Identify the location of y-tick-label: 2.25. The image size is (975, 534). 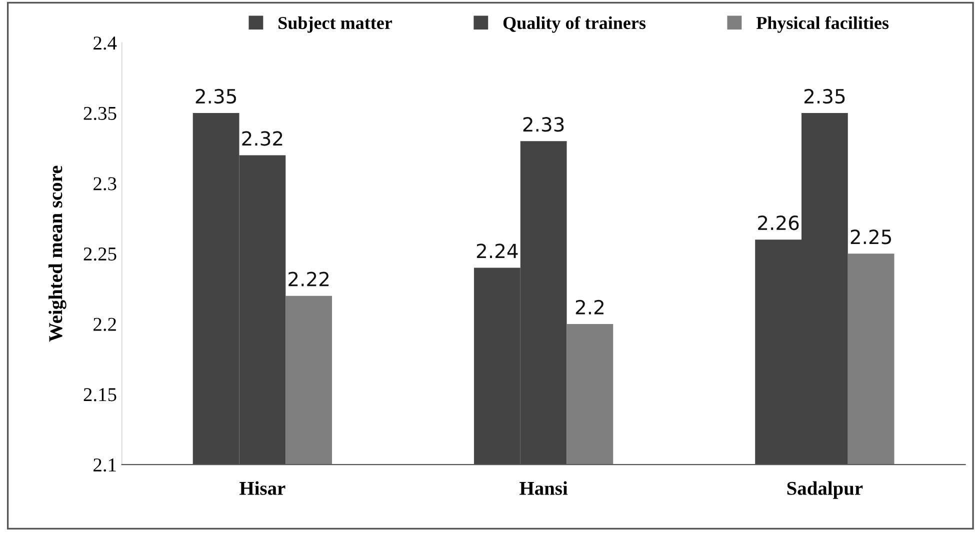
(100, 254).